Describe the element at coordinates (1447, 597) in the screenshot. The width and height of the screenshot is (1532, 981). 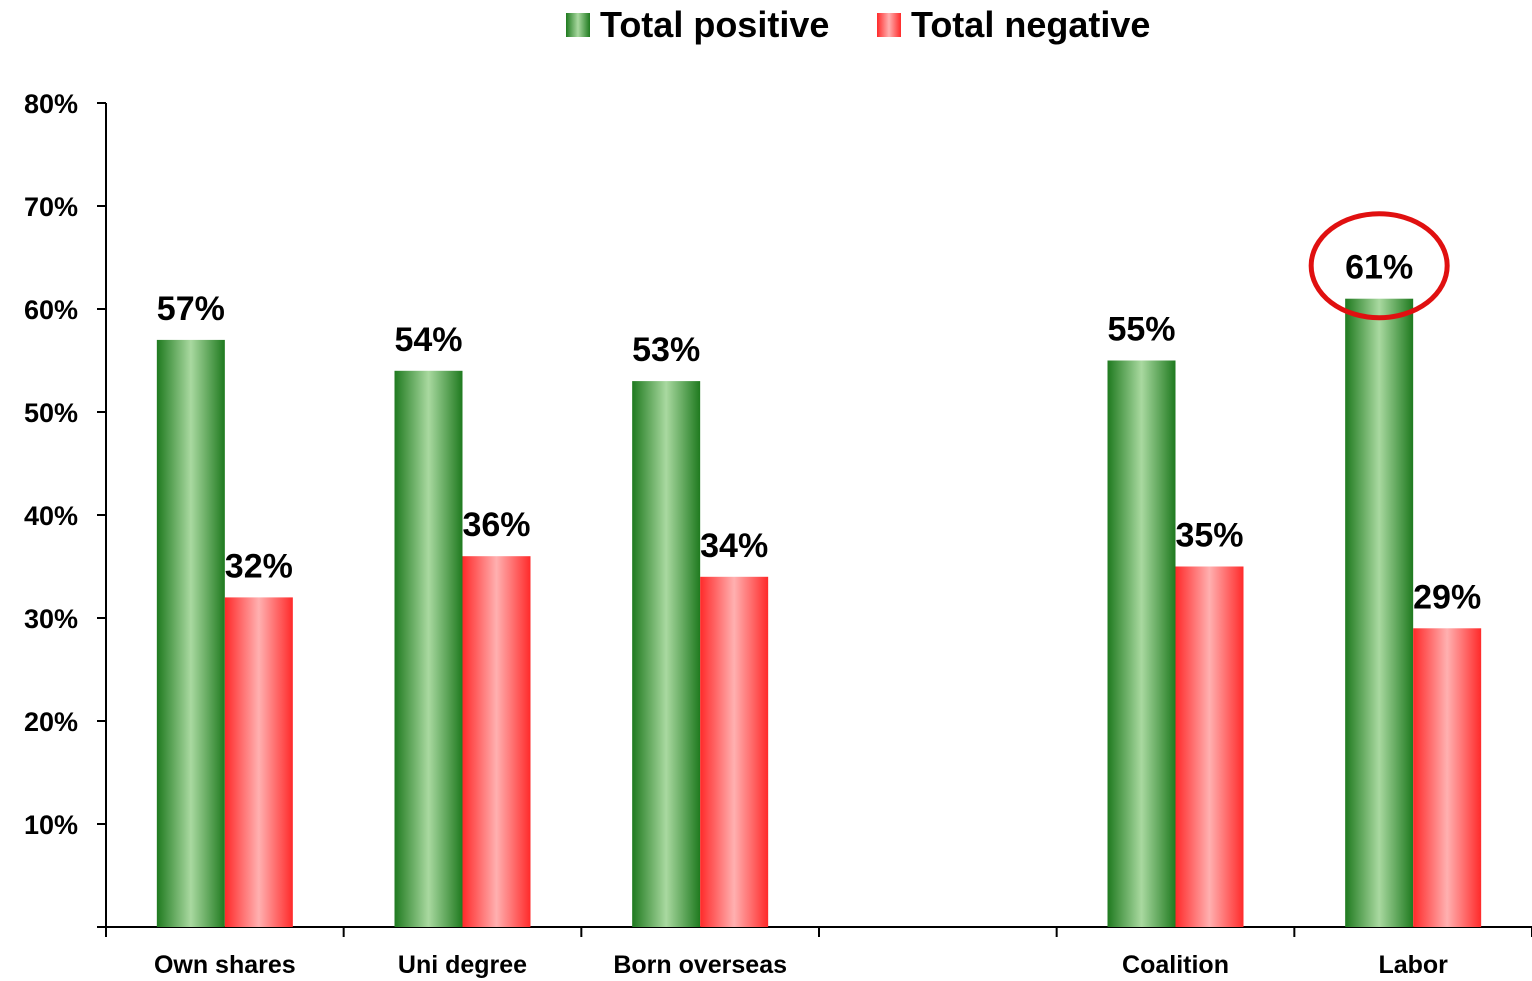
I see `data-label-negative: 29%` at that location.